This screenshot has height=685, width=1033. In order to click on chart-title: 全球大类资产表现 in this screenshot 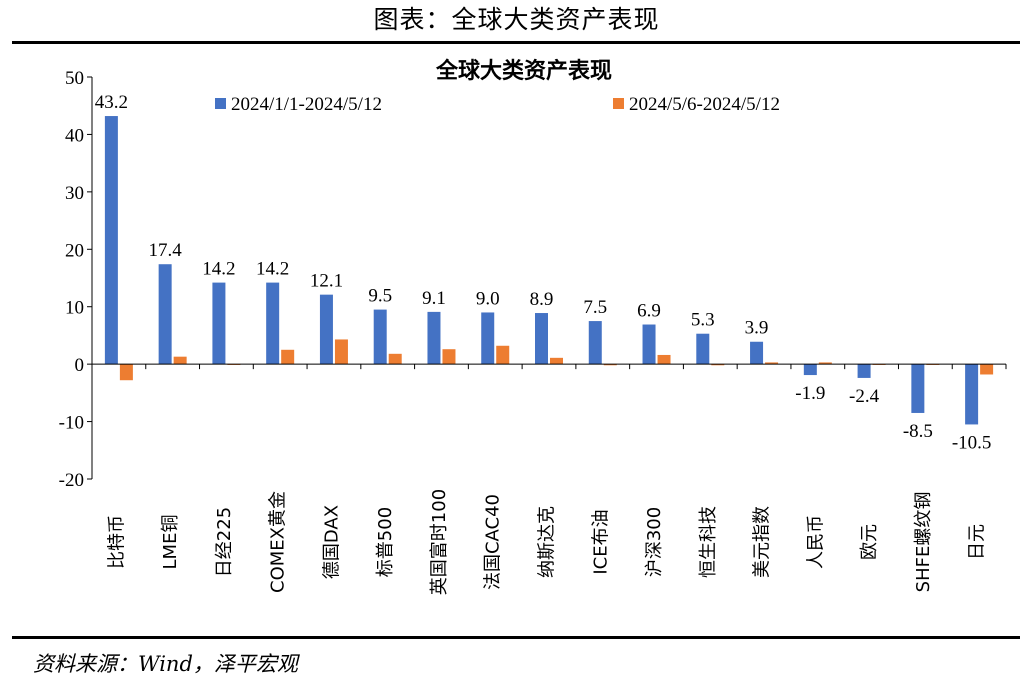, I will do `click(523, 71)`.